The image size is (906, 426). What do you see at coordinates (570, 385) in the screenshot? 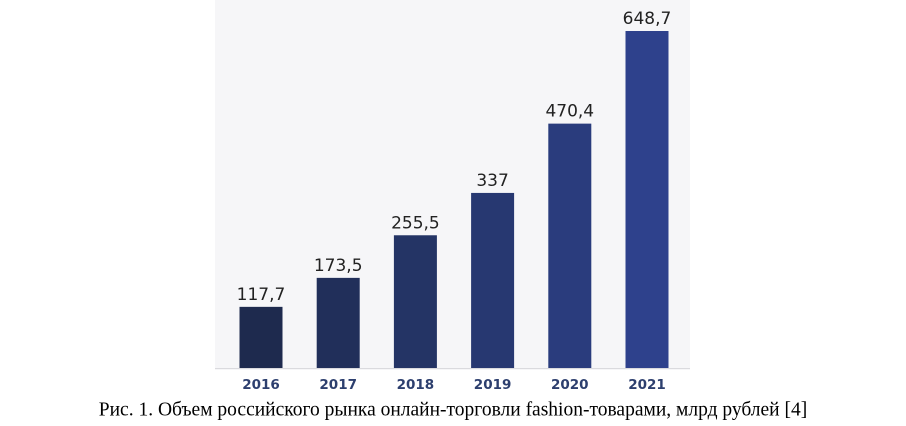
I see `x-tick-label: 2020` at bounding box center [570, 385].